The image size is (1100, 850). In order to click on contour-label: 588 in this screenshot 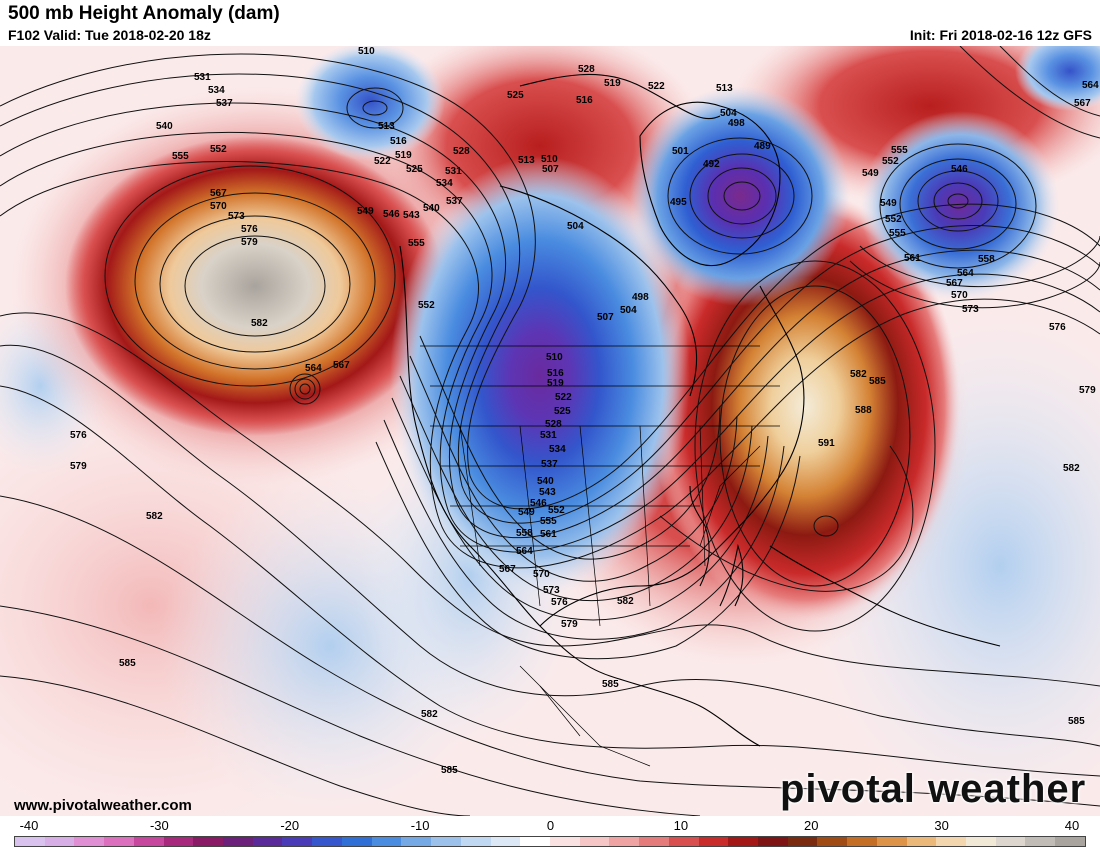, I will do `click(863, 410)`.